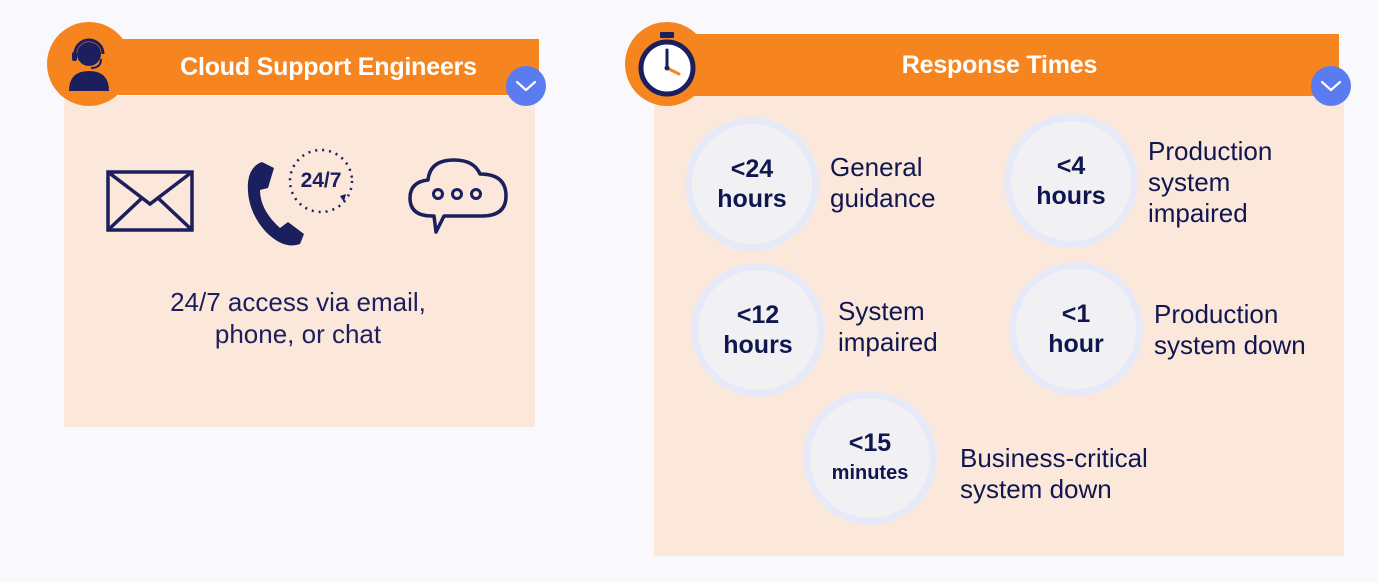  I want to click on response-label-line: System, so click(881, 311).